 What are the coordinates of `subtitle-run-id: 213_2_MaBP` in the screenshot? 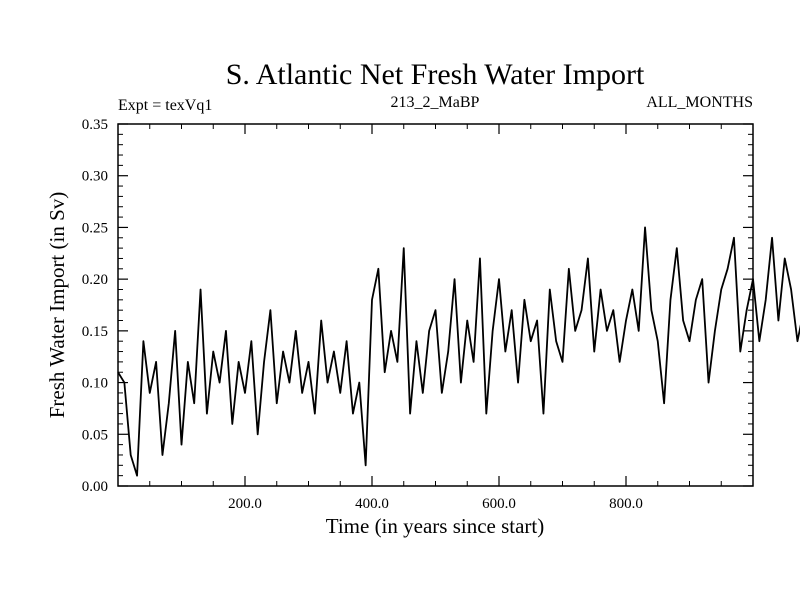 It's located at (435, 102).